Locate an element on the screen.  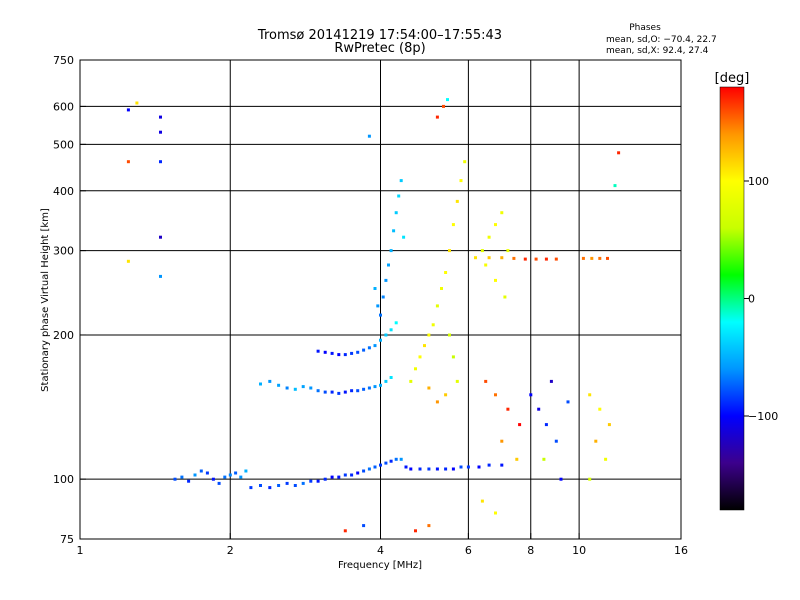
colorbar is located at coordinates (732, 298).